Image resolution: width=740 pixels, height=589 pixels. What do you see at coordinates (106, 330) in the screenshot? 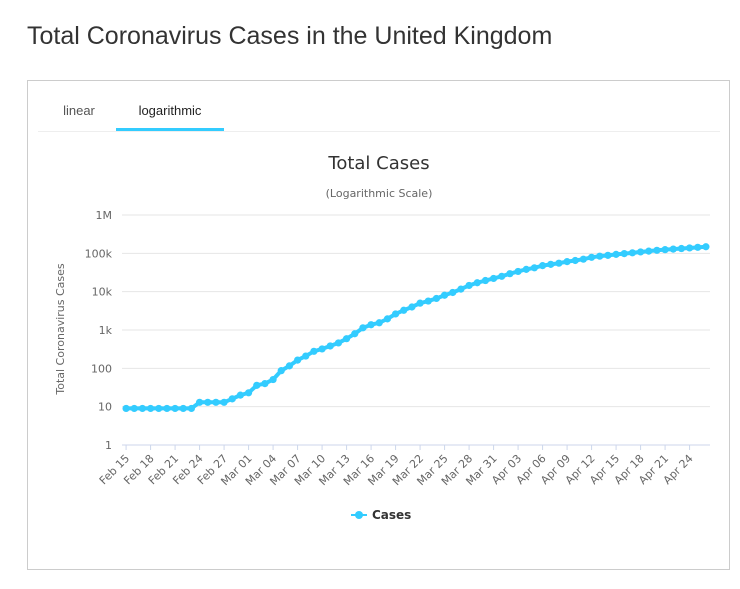
I see `y-tick-label: 1k` at bounding box center [106, 330].